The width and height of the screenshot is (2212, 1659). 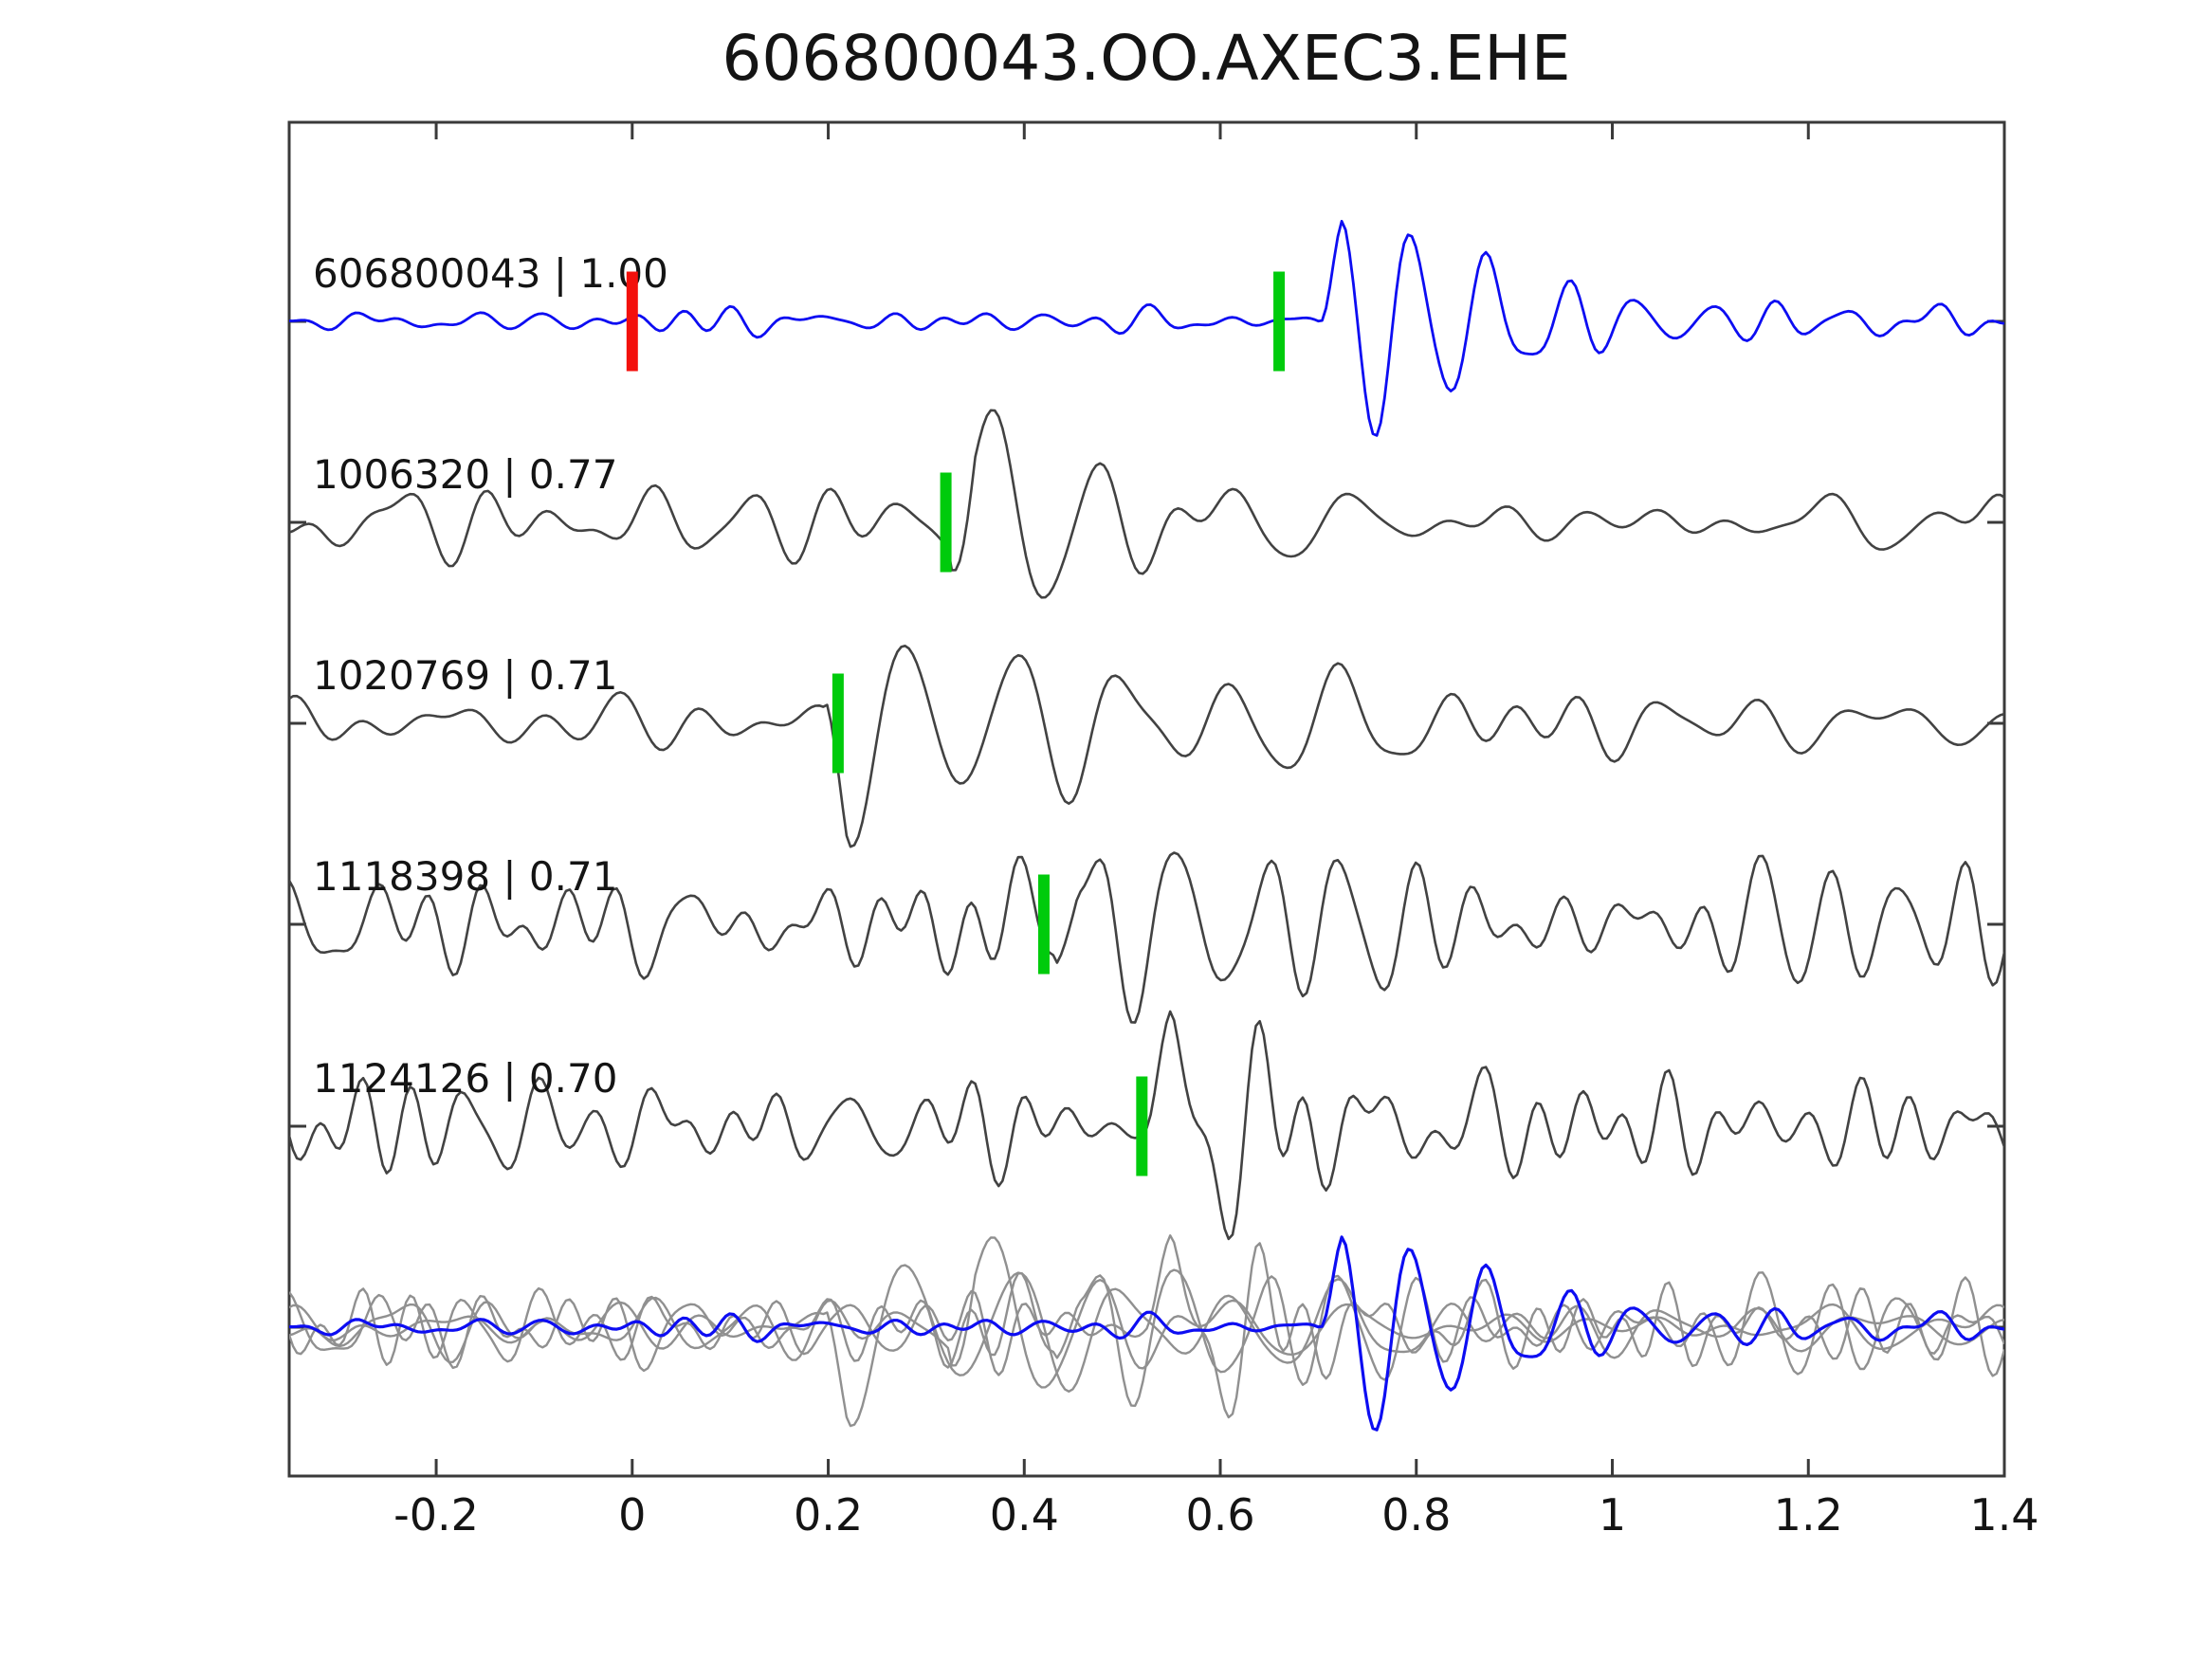 What do you see at coordinates (465, 675) in the screenshot?
I see `trace-label-1020769: 1020769 | 0.71` at bounding box center [465, 675].